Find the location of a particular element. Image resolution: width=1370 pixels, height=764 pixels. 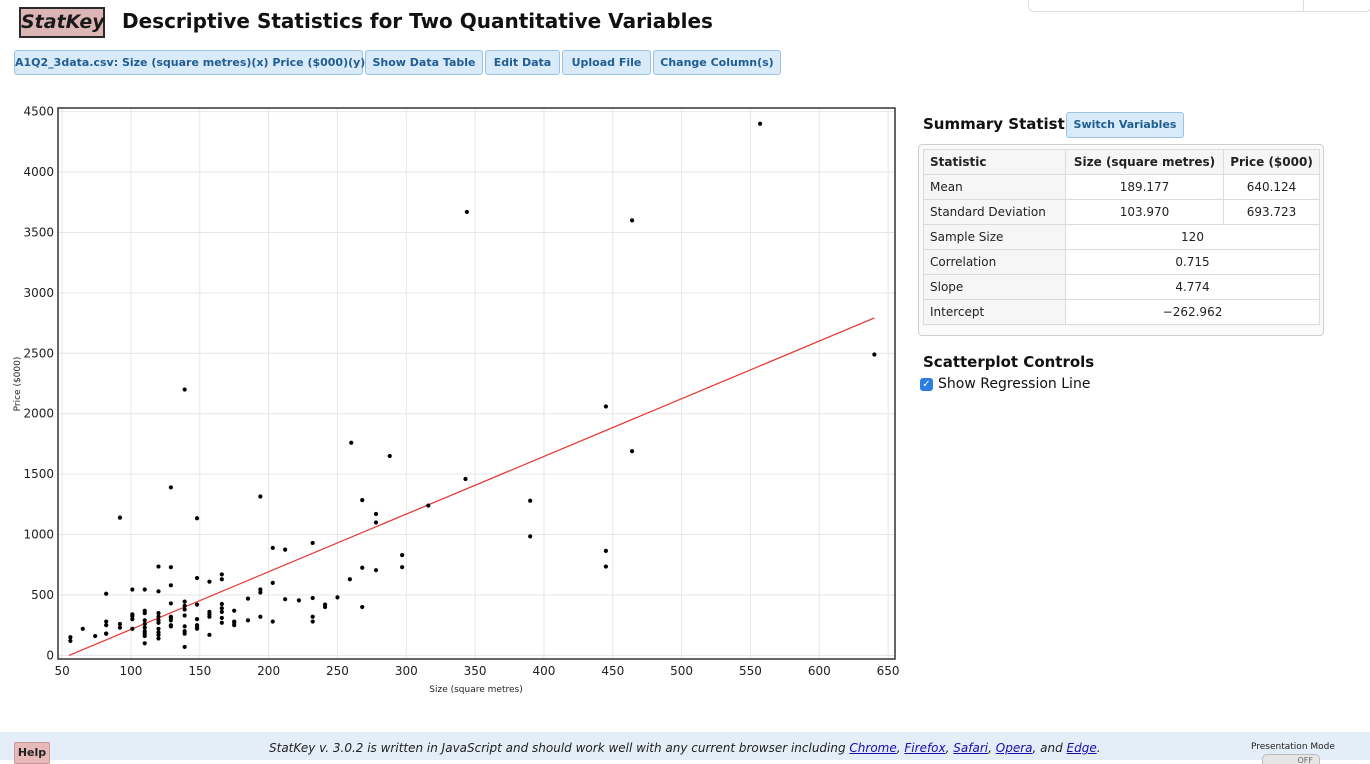

y-tick-label: 1000 is located at coordinates (38, 535).